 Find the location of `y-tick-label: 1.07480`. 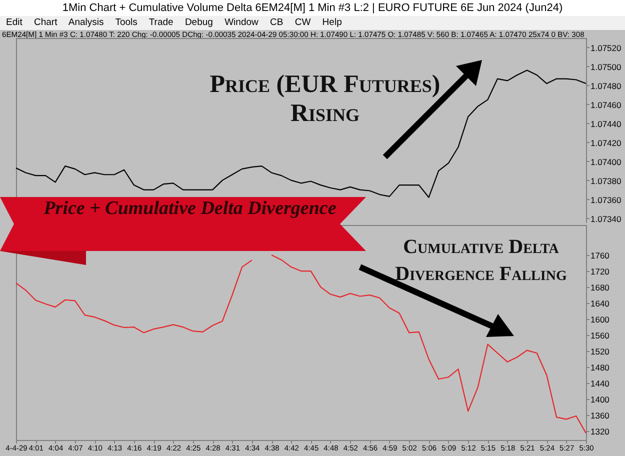

y-tick-label: 1.07480 is located at coordinates (606, 85).